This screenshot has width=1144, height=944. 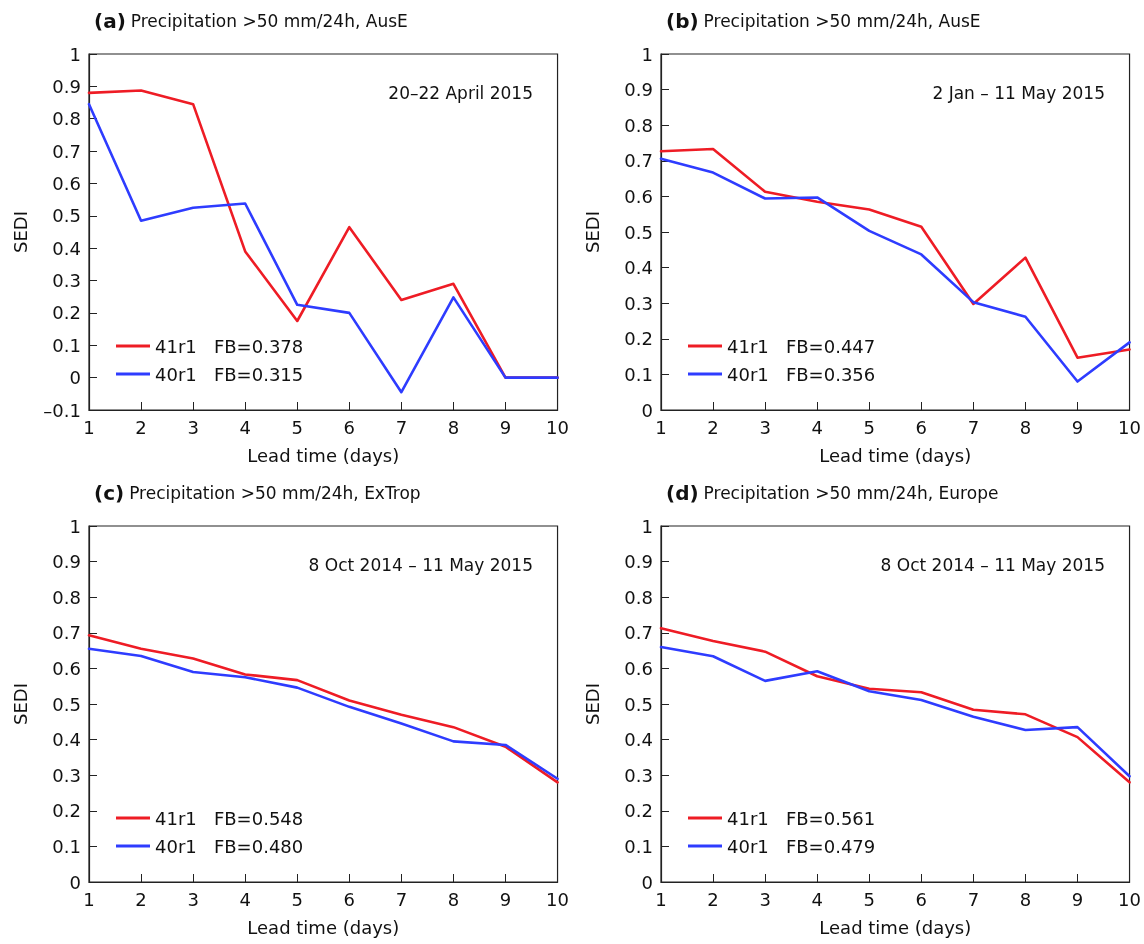 What do you see at coordinates (229, 346) in the screenshot?
I see `legend-label: 41r1 FB=0.378` at bounding box center [229, 346].